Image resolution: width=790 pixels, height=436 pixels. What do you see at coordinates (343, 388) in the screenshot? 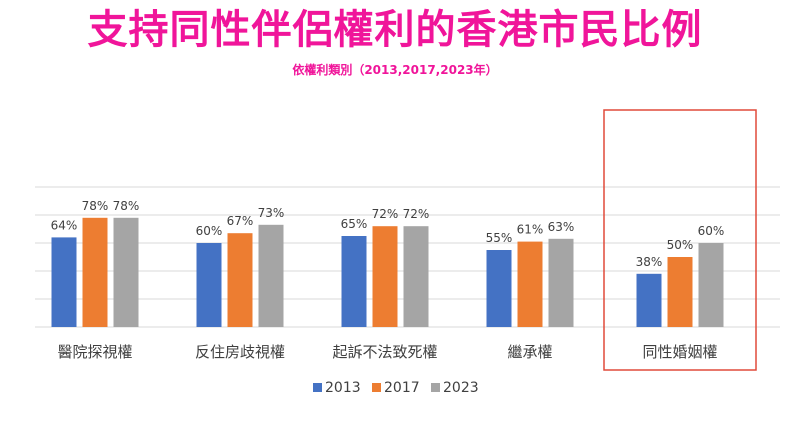
I see `legend-label-2013: 2013` at bounding box center [343, 388].